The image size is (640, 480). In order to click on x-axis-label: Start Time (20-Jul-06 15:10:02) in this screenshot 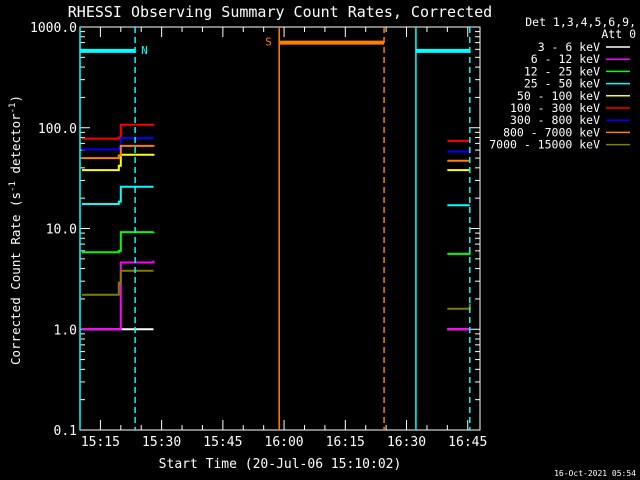, I will do `click(280, 464)`.